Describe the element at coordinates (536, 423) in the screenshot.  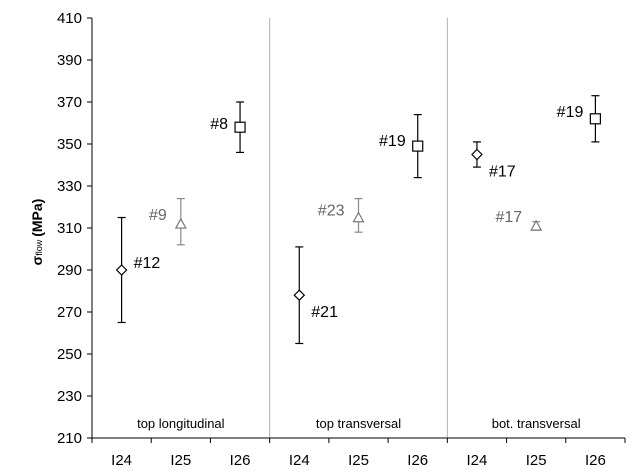
I see `group-label: bot. transversal` at that location.